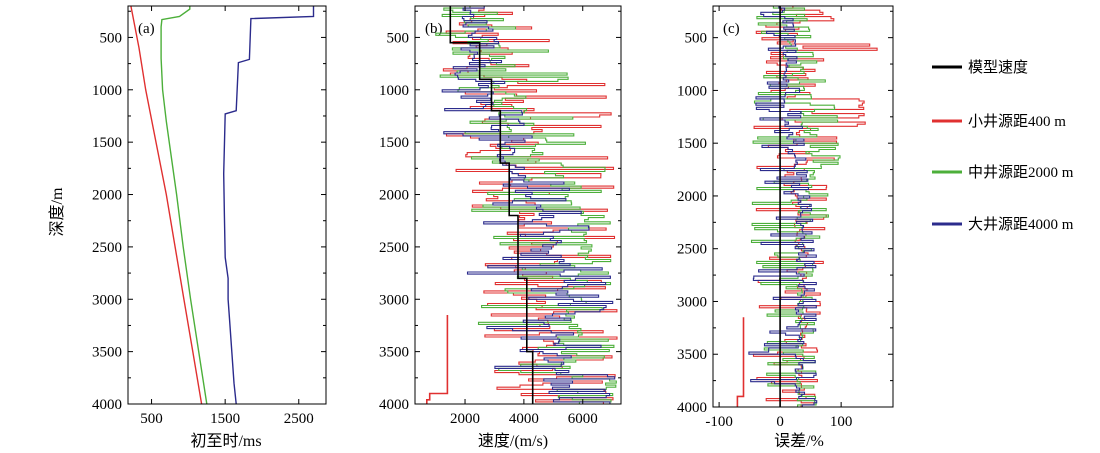 Image resolution: width=1100 pixels, height=453 pixels. Describe the element at coordinates (799, 441) in the screenshot. I see `panel-c-xlabel: 误差/%` at that location.